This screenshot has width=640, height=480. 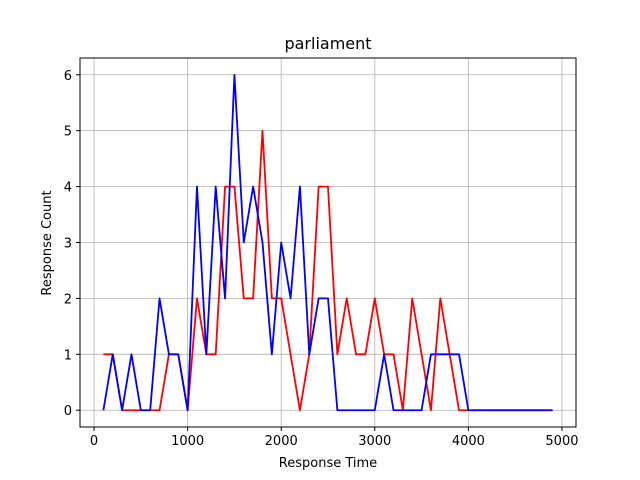 I want to click on y-tick-label: 3, so click(x=68, y=244).